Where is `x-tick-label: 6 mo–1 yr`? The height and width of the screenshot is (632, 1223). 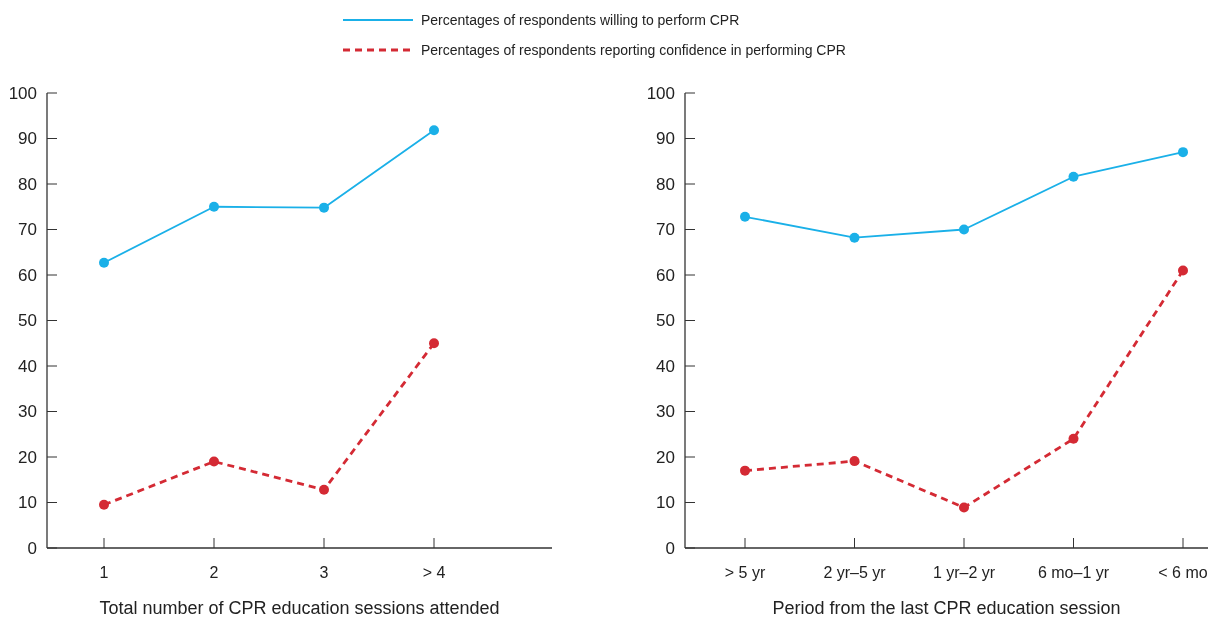 x-tick-label: 6 mo–1 yr is located at coordinates (1073, 572).